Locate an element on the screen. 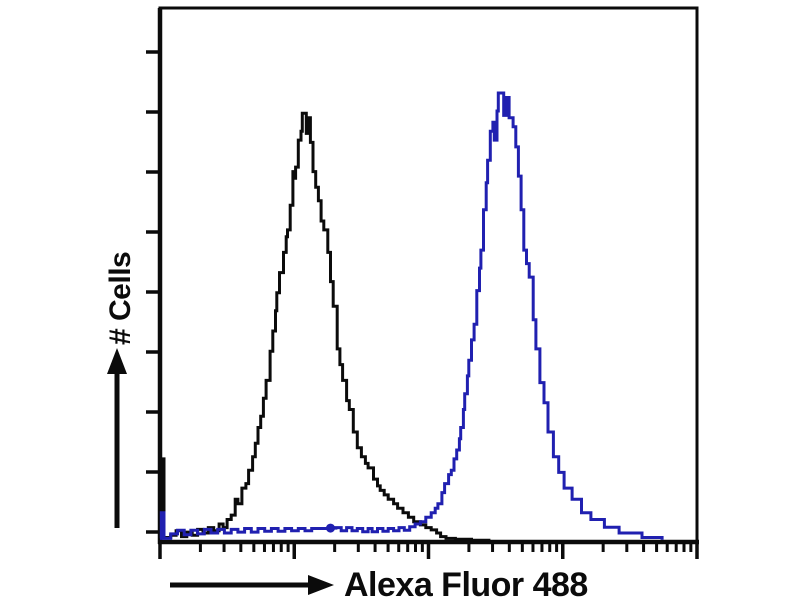  y-arrowhead-icon is located at coordinates (117, 361).